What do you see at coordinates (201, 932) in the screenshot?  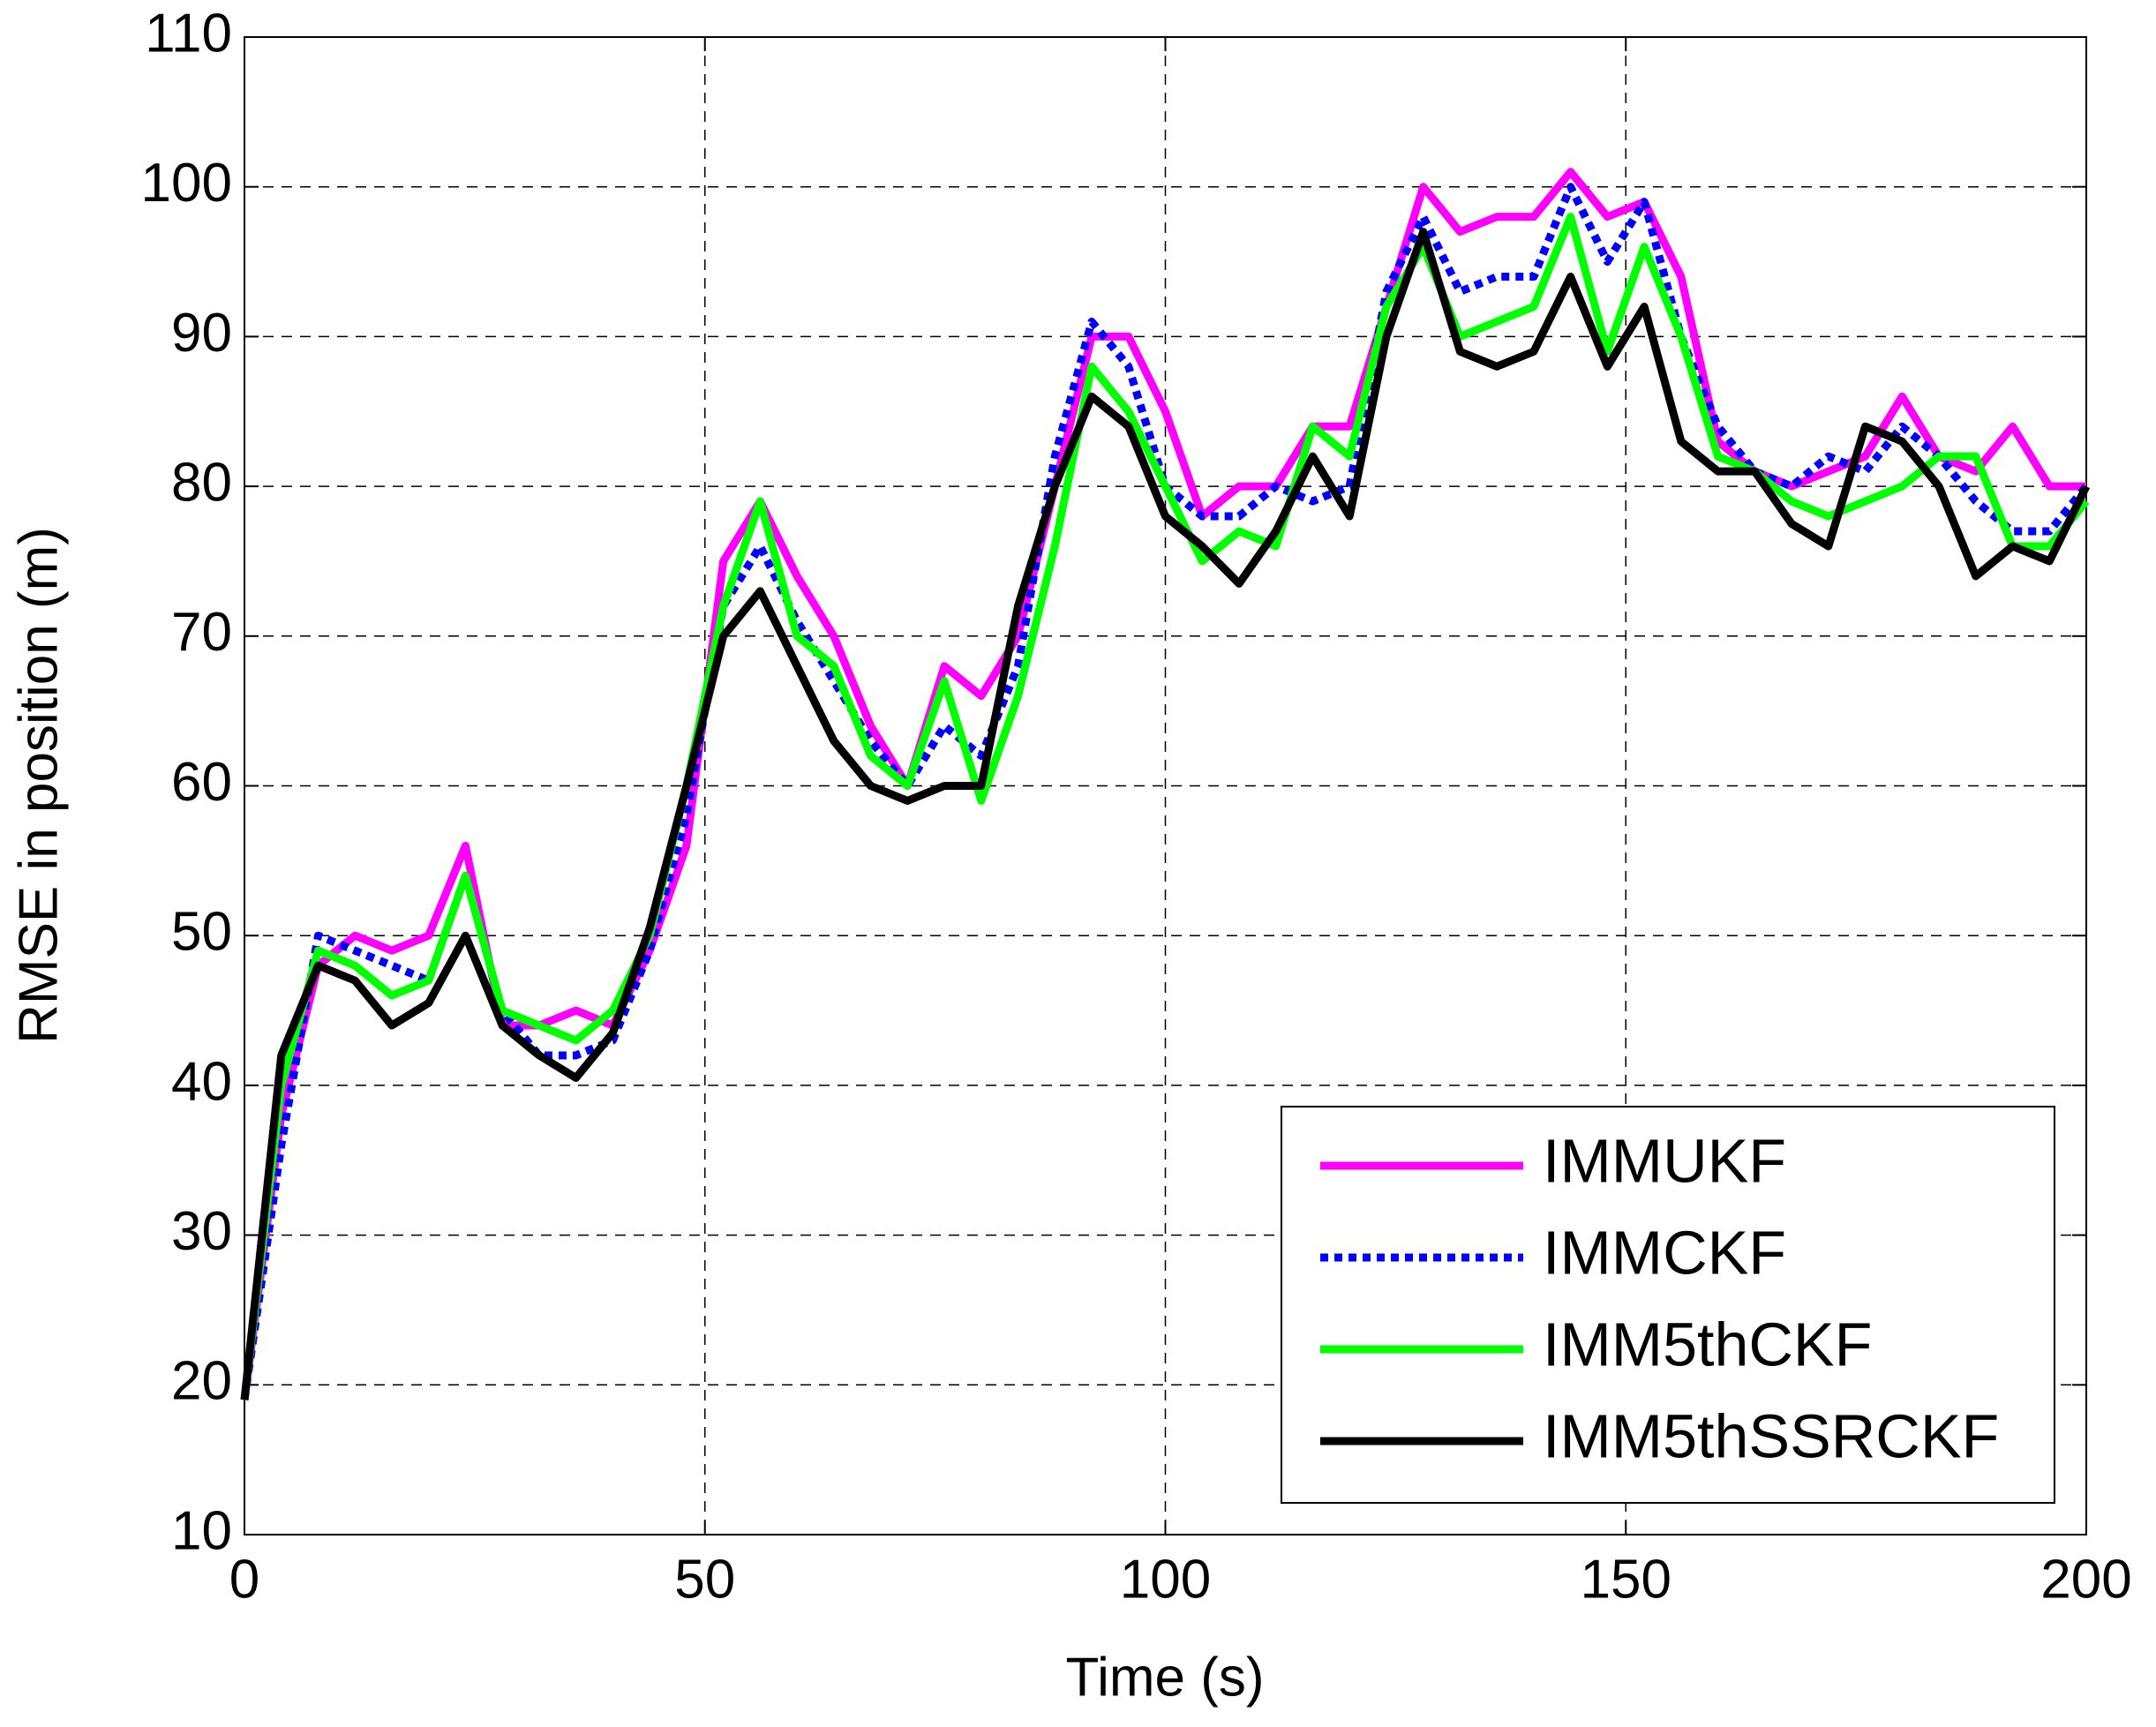 I see `y-tick-label: 50` at bounding box center [201, 932].